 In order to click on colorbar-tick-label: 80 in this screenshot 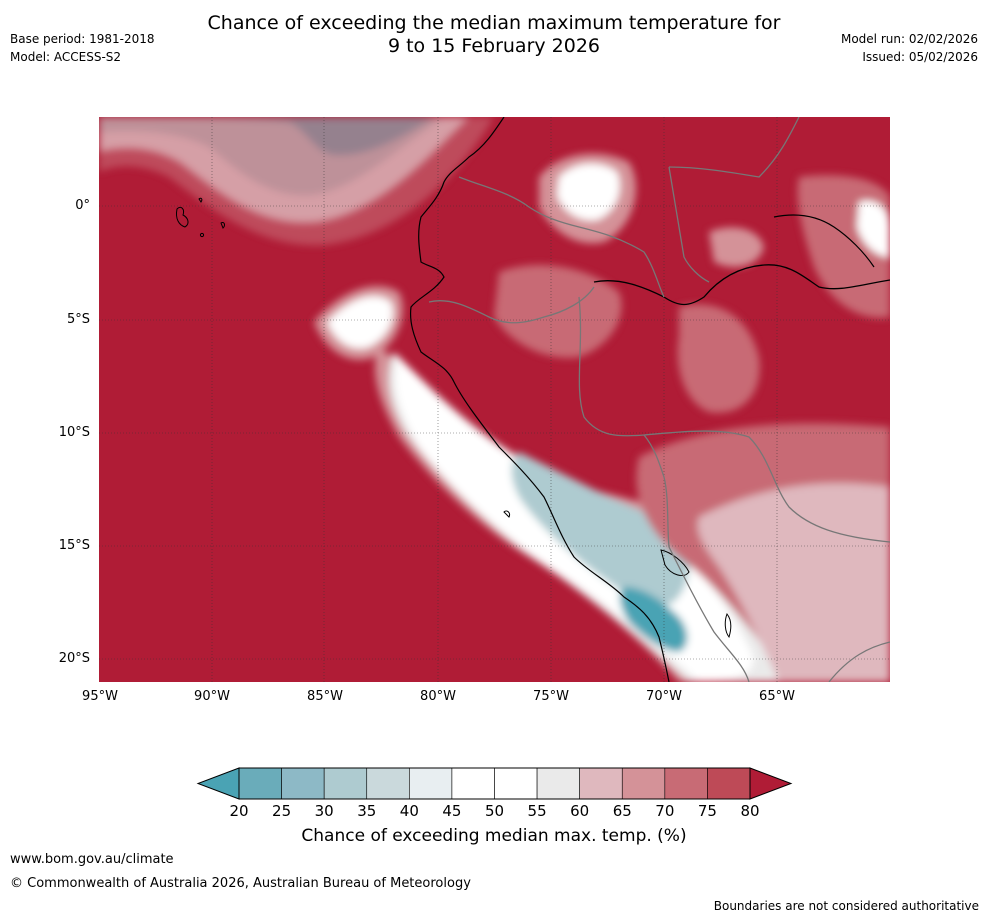, I will do `click(750, 811)`.